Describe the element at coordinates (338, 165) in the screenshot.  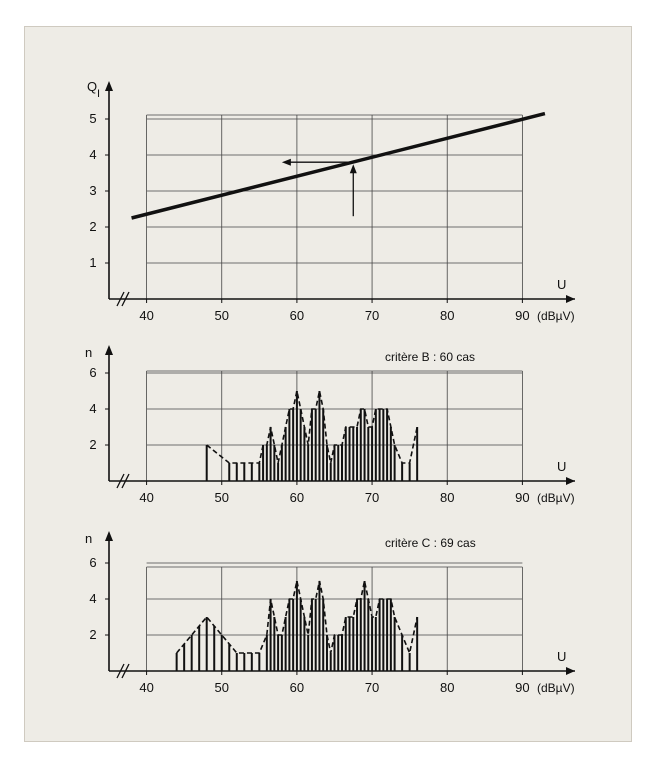
I see `series-line` at that location.